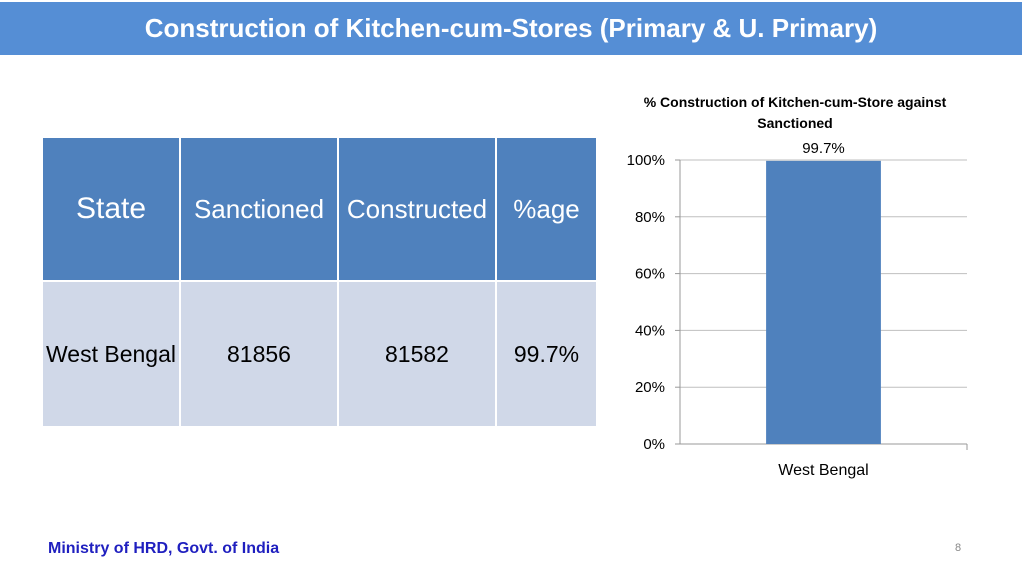 The width and height of the screenshot is (1024, 576). Describe the element at coordinates (111, 354) in the screenshot. I see `cell-state: West Bengal` at that location.